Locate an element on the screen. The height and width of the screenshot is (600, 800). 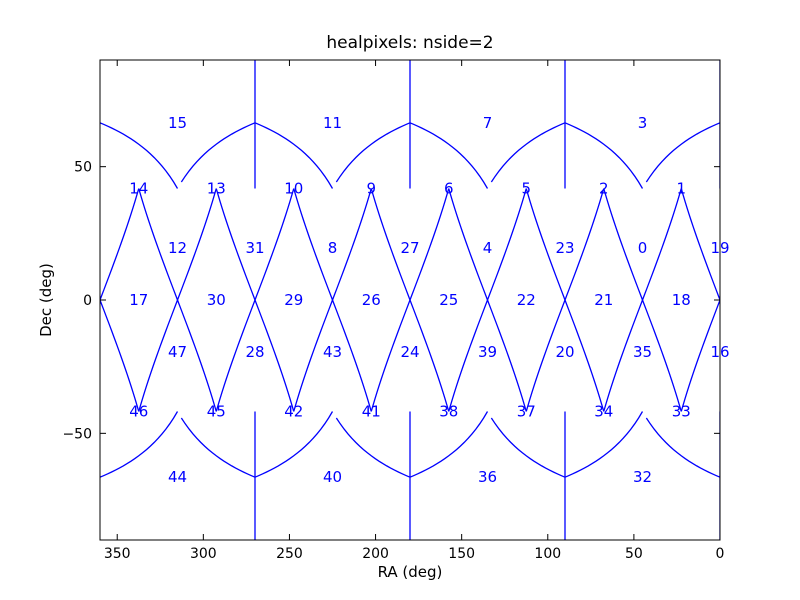
pixel-label: 0 is located at coordinates (643, 248).